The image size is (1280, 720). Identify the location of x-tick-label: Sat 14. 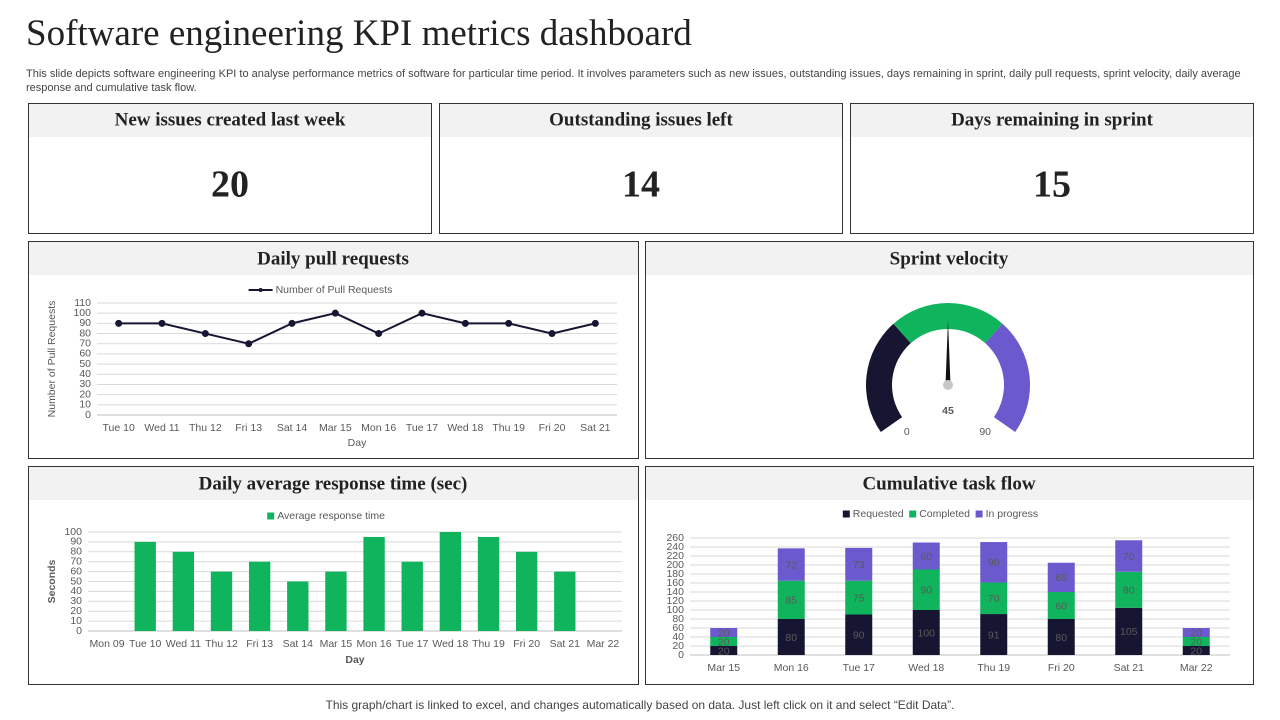
(298, 644).